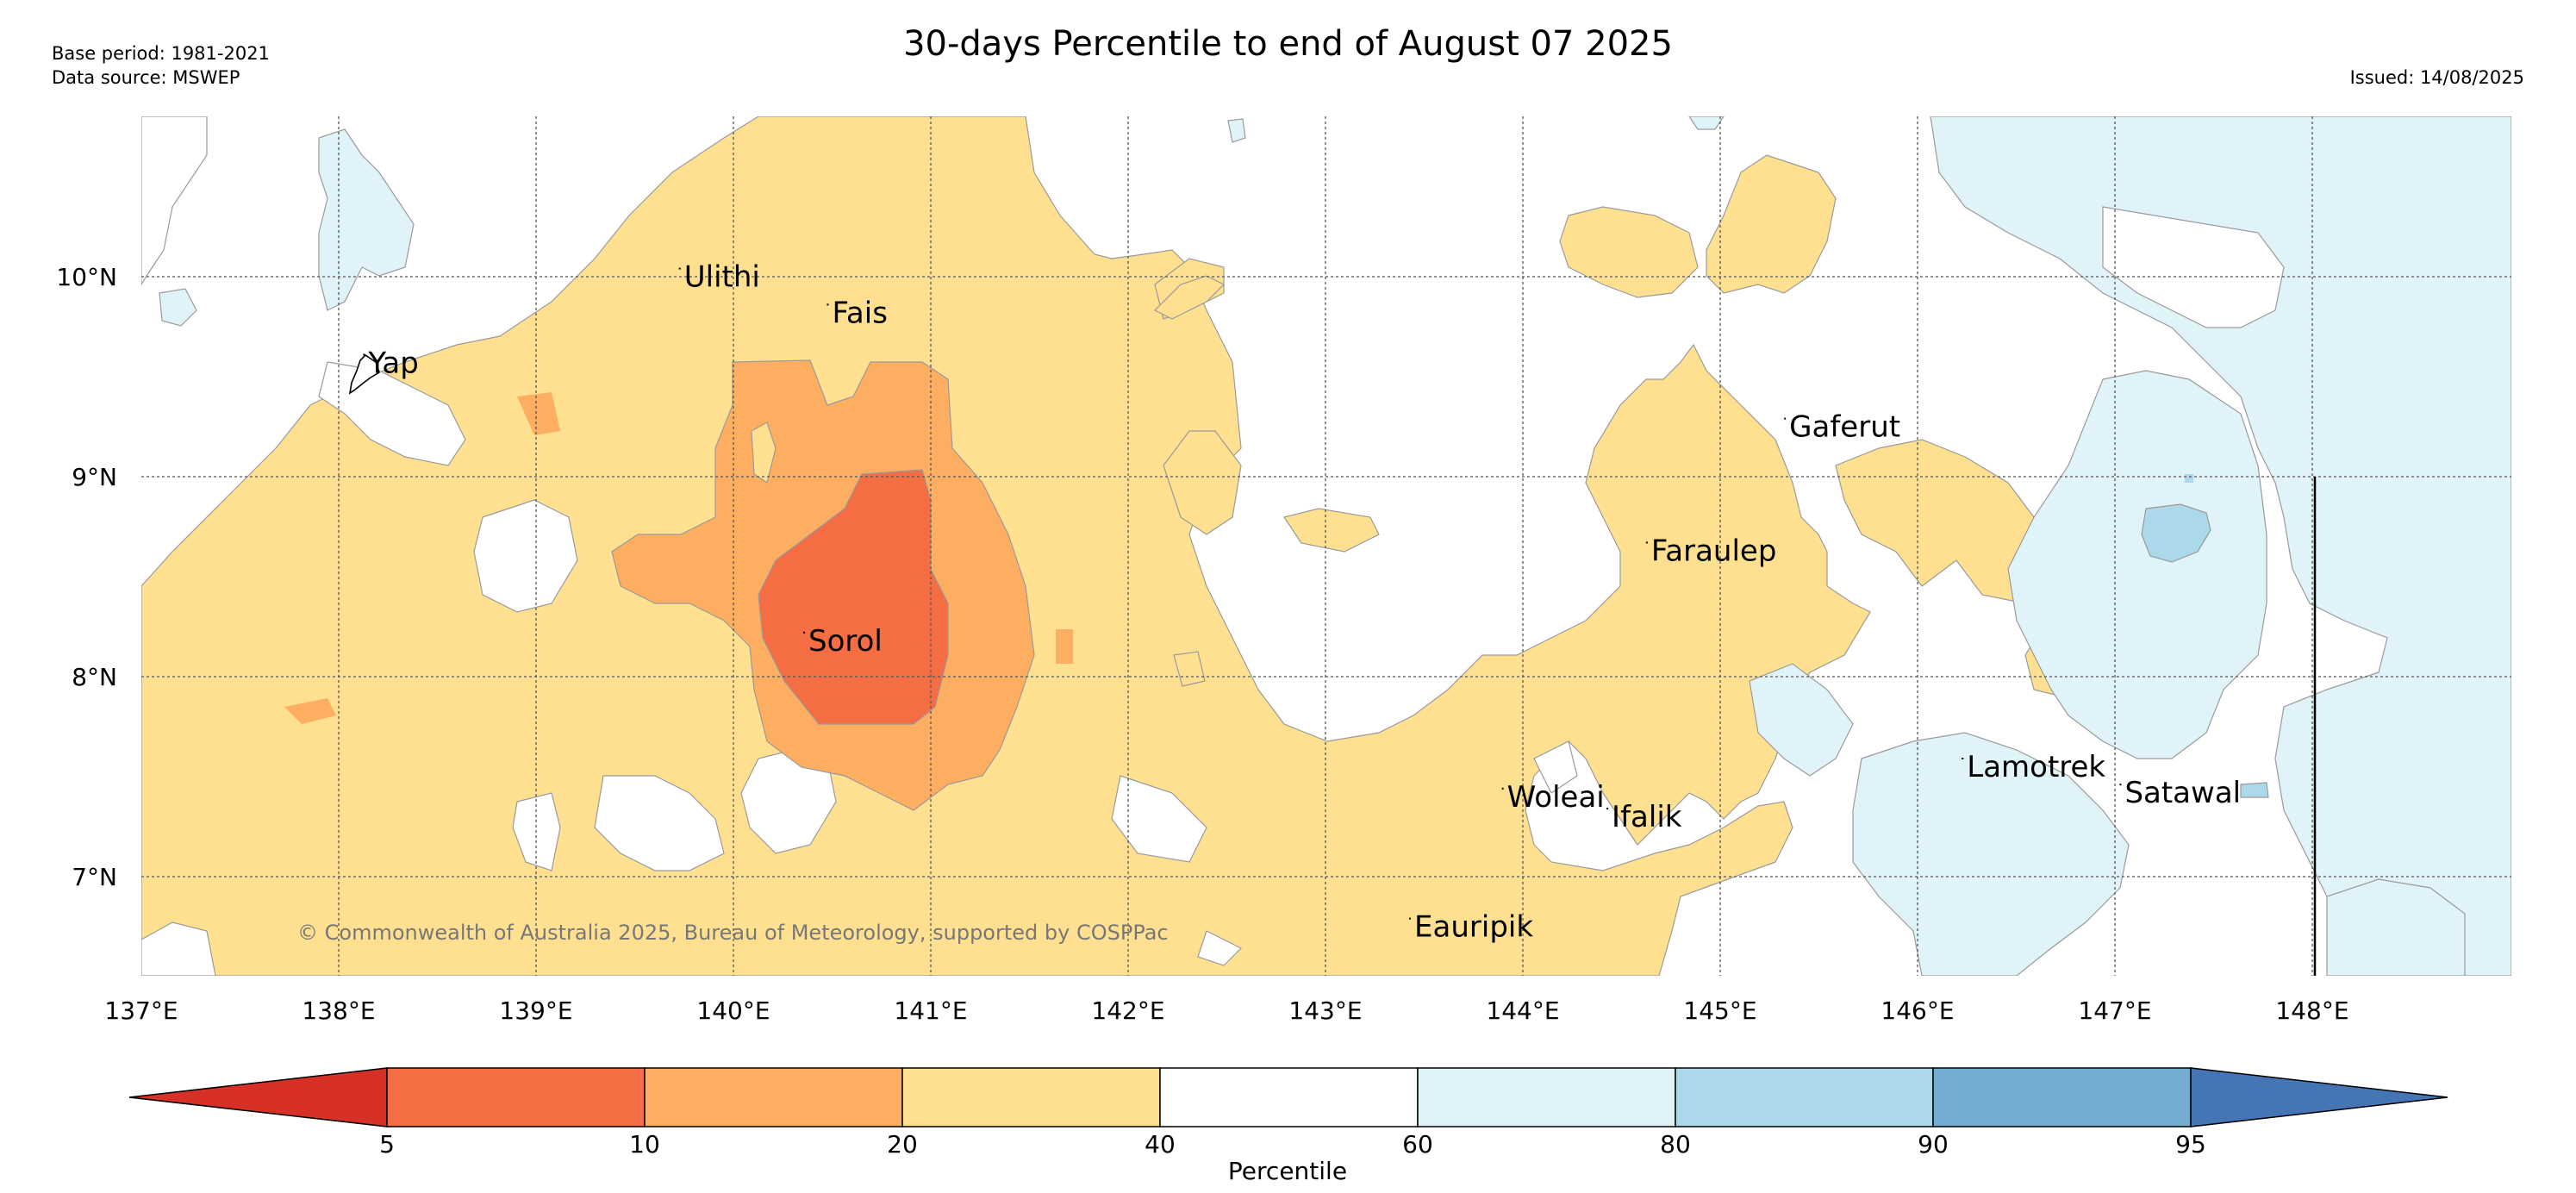  What do you see at coordinates (141, 1010) in the screenshot?
I see `longitude-tick-label: 137°E` at bounding box center [141, 1010].